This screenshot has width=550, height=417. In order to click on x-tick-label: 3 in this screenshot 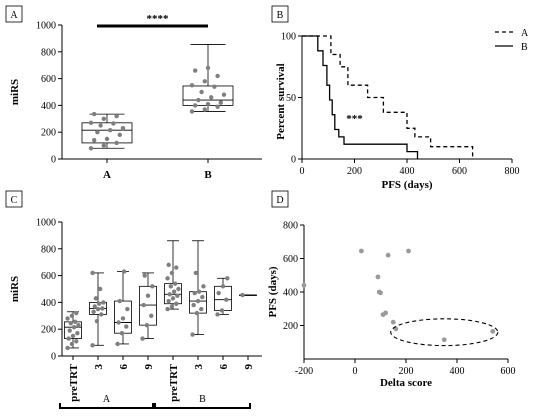, I will do `click(99, 367)`.